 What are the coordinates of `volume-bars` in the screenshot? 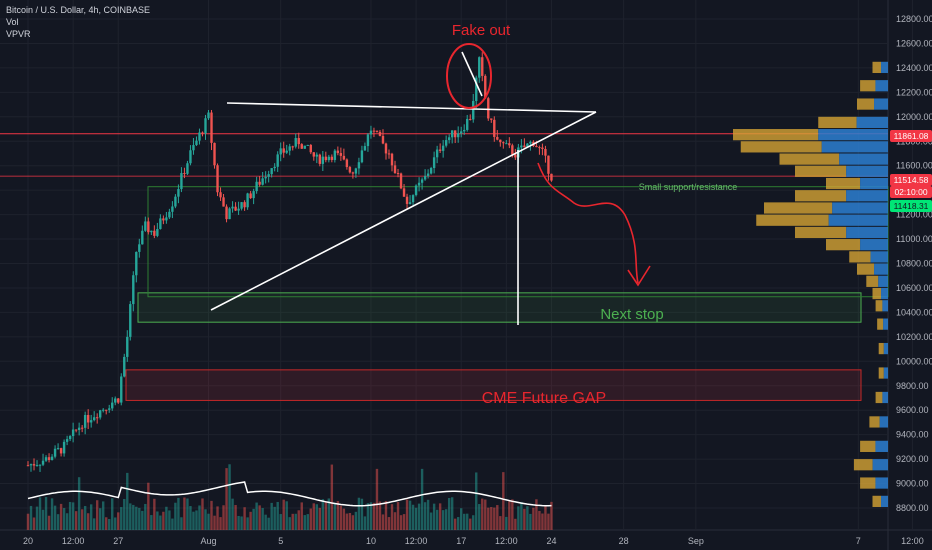 It's located at (289, 497).